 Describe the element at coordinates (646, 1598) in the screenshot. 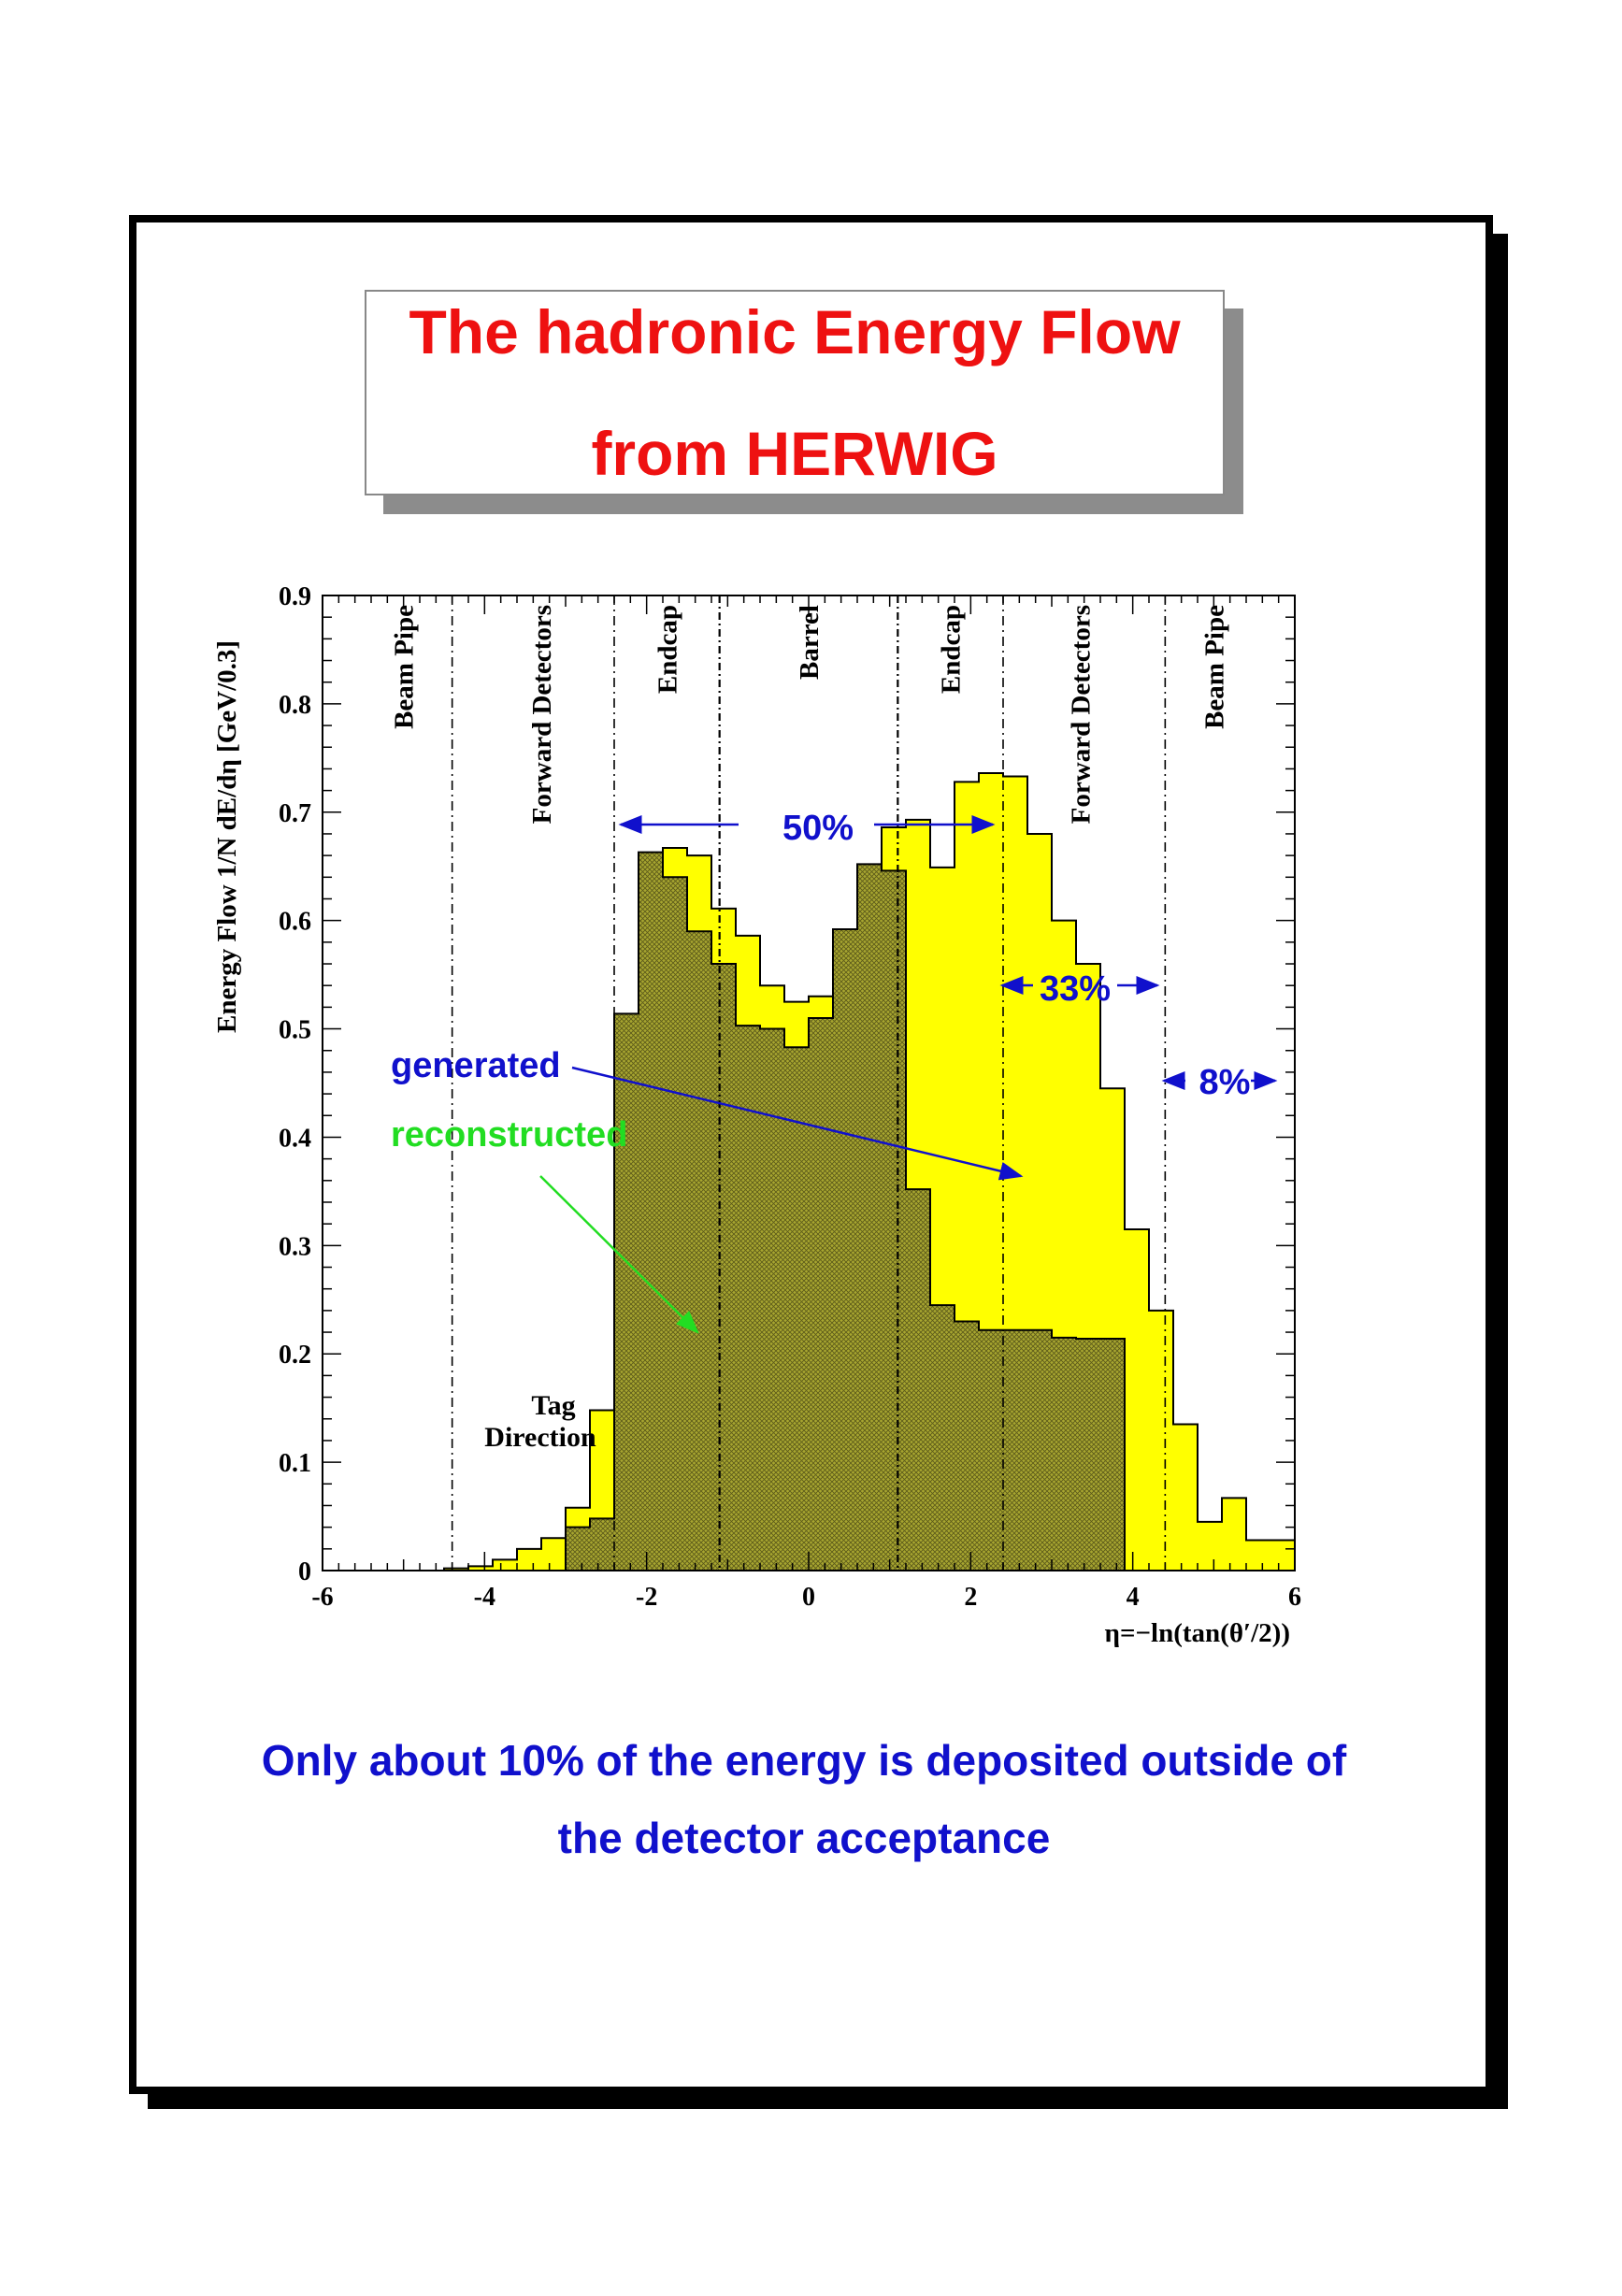

I see `x-tick-label: -2` at that location.